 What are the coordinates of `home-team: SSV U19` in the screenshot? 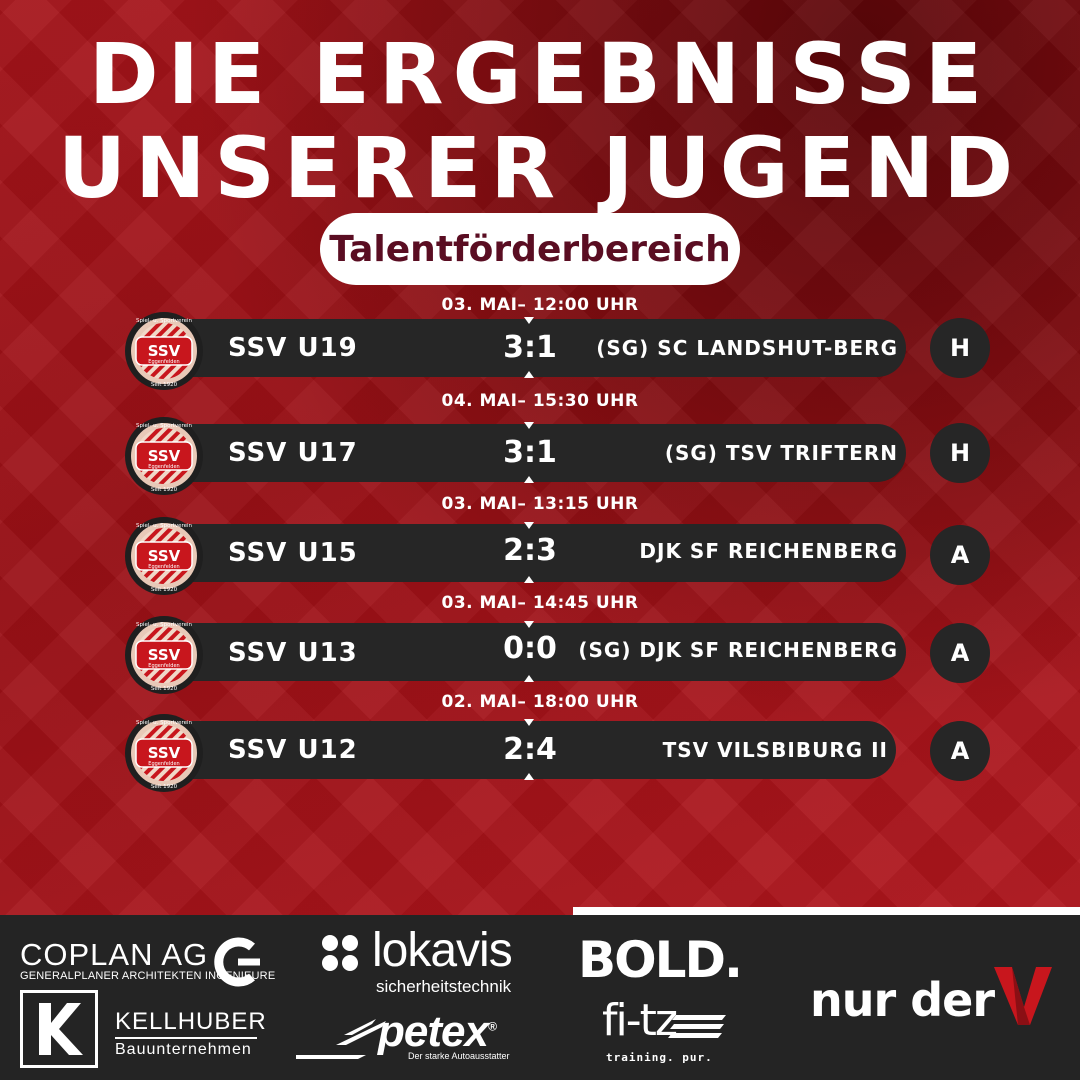 It's located at (293, 348).